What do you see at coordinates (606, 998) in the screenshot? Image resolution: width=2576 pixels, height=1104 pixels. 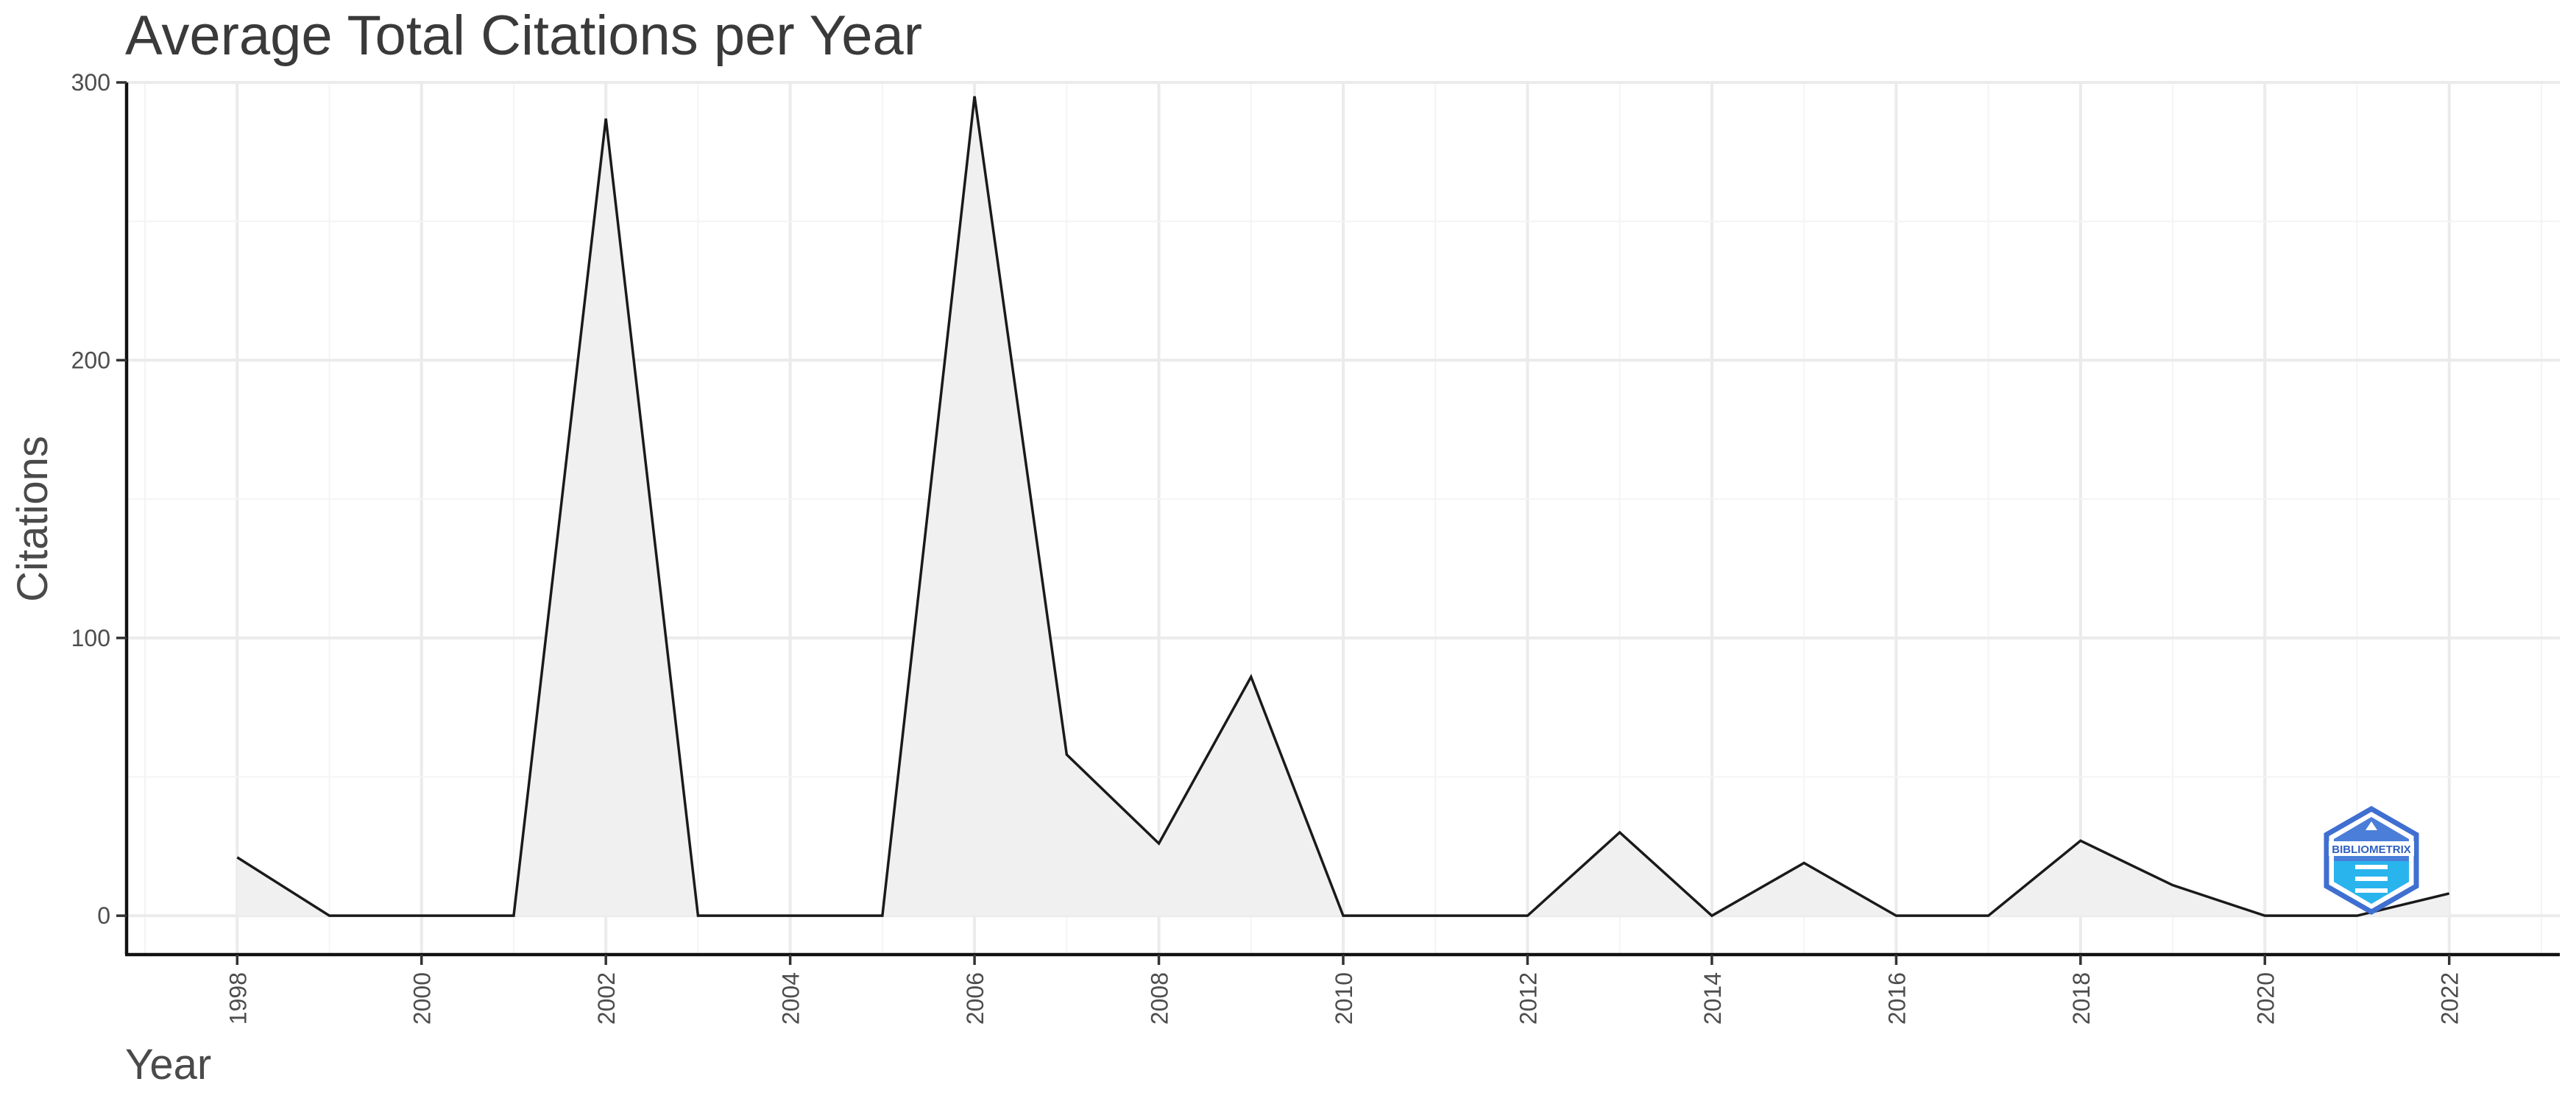 I see `x-tick-label: 2002` at bounding box center [606, 998].